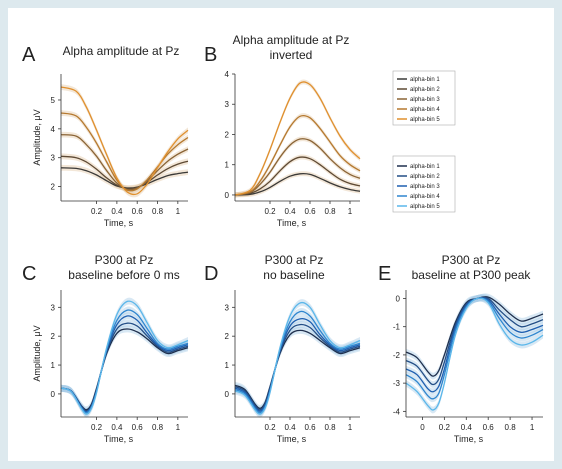 The width and height of the screenshot is (562, 469). I want to click on panel-d-plot: 0.2 0.4 0.6 0.8 1 0 1 2 3 Time, s, so click(293, 367).